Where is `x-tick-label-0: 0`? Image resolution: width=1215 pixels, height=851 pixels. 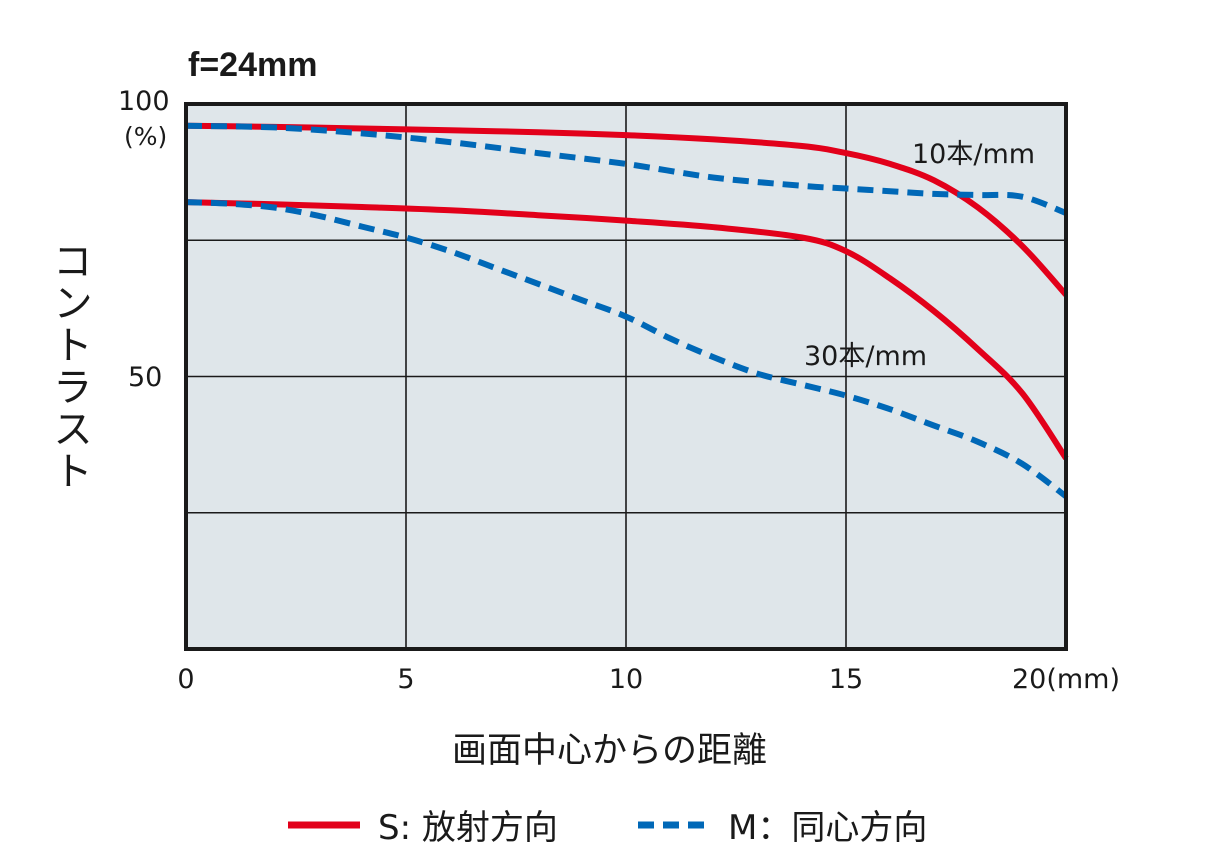
x-tick-label-0: 0 is located at coordinates (186, 679).